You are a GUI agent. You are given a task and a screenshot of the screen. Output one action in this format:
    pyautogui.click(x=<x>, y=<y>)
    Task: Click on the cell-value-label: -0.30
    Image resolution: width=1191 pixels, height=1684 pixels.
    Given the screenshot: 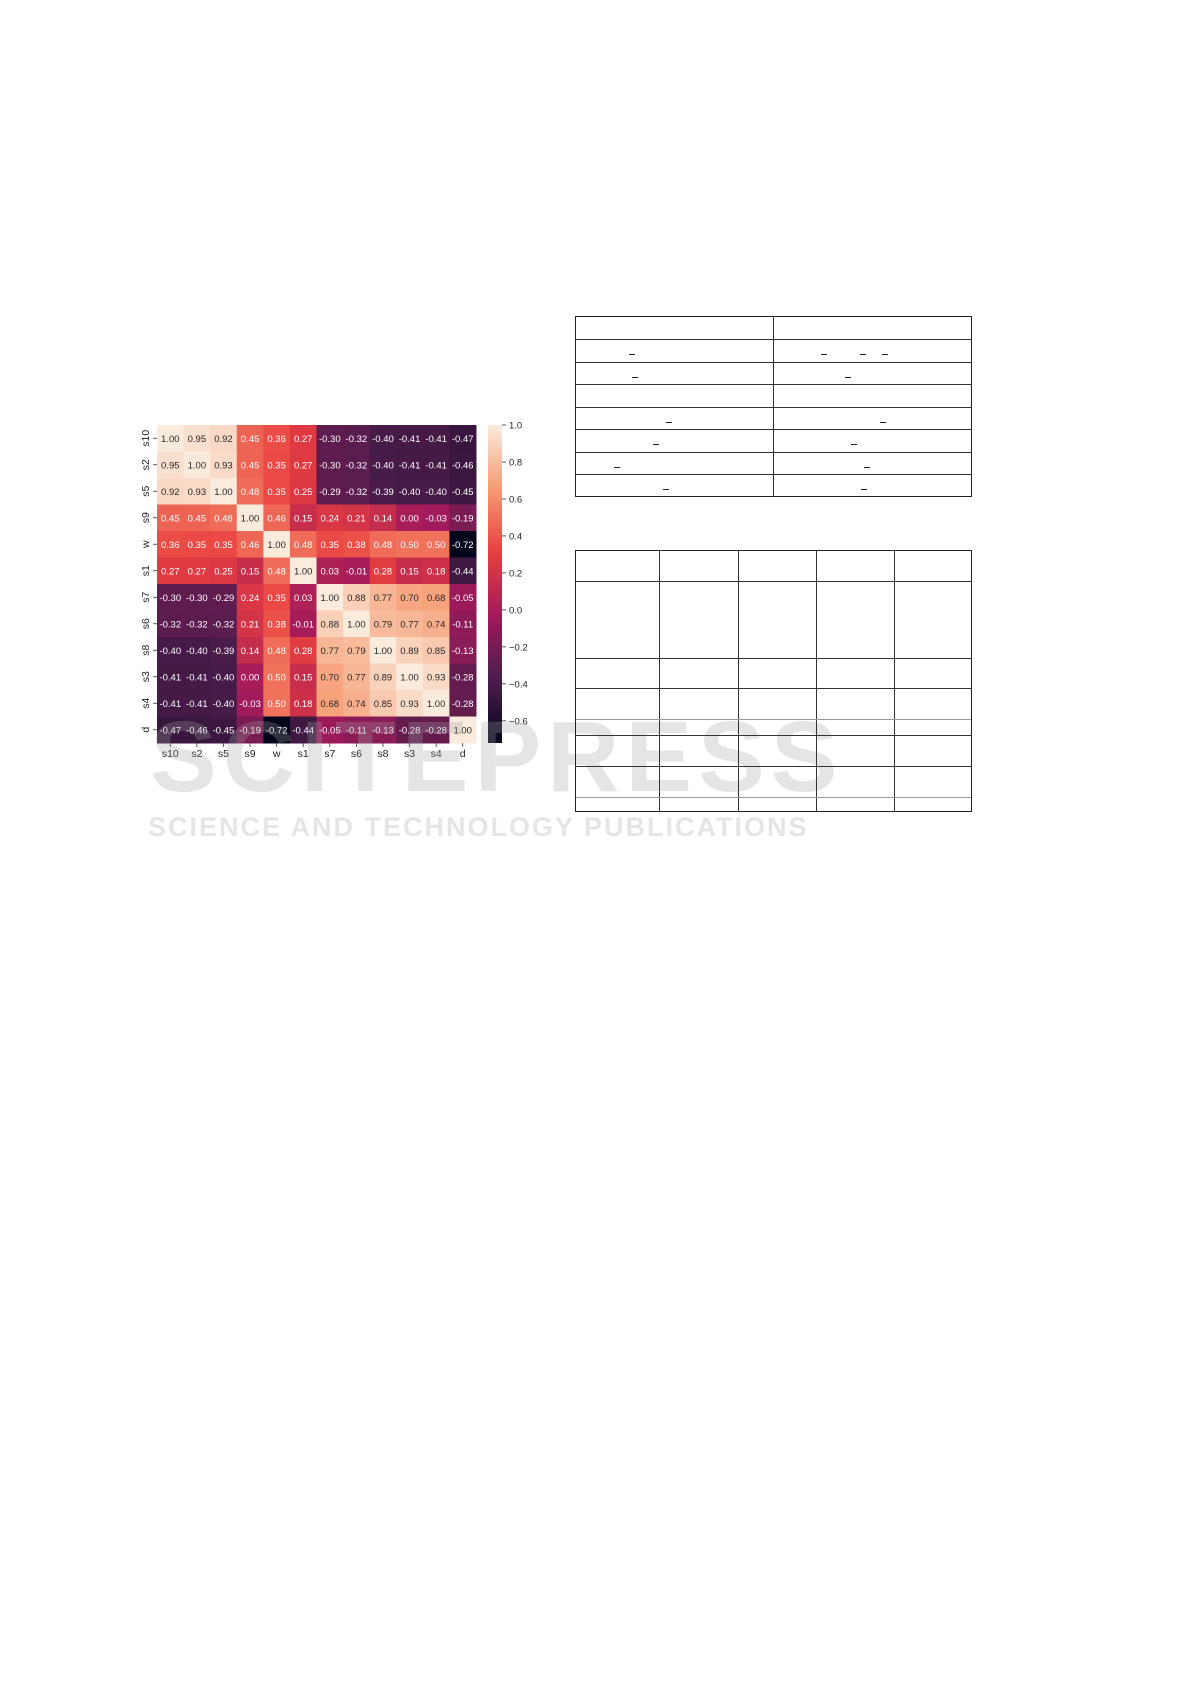 What is the action you would take?
    pyautogui.click(x=170, y=598)
    